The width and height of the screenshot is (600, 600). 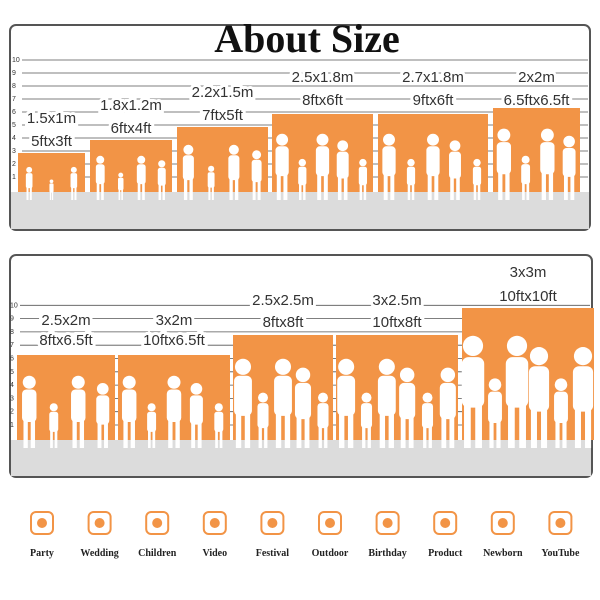 I want to click on size-imperial: 7ftx5ft, so click(x=223, y=115).